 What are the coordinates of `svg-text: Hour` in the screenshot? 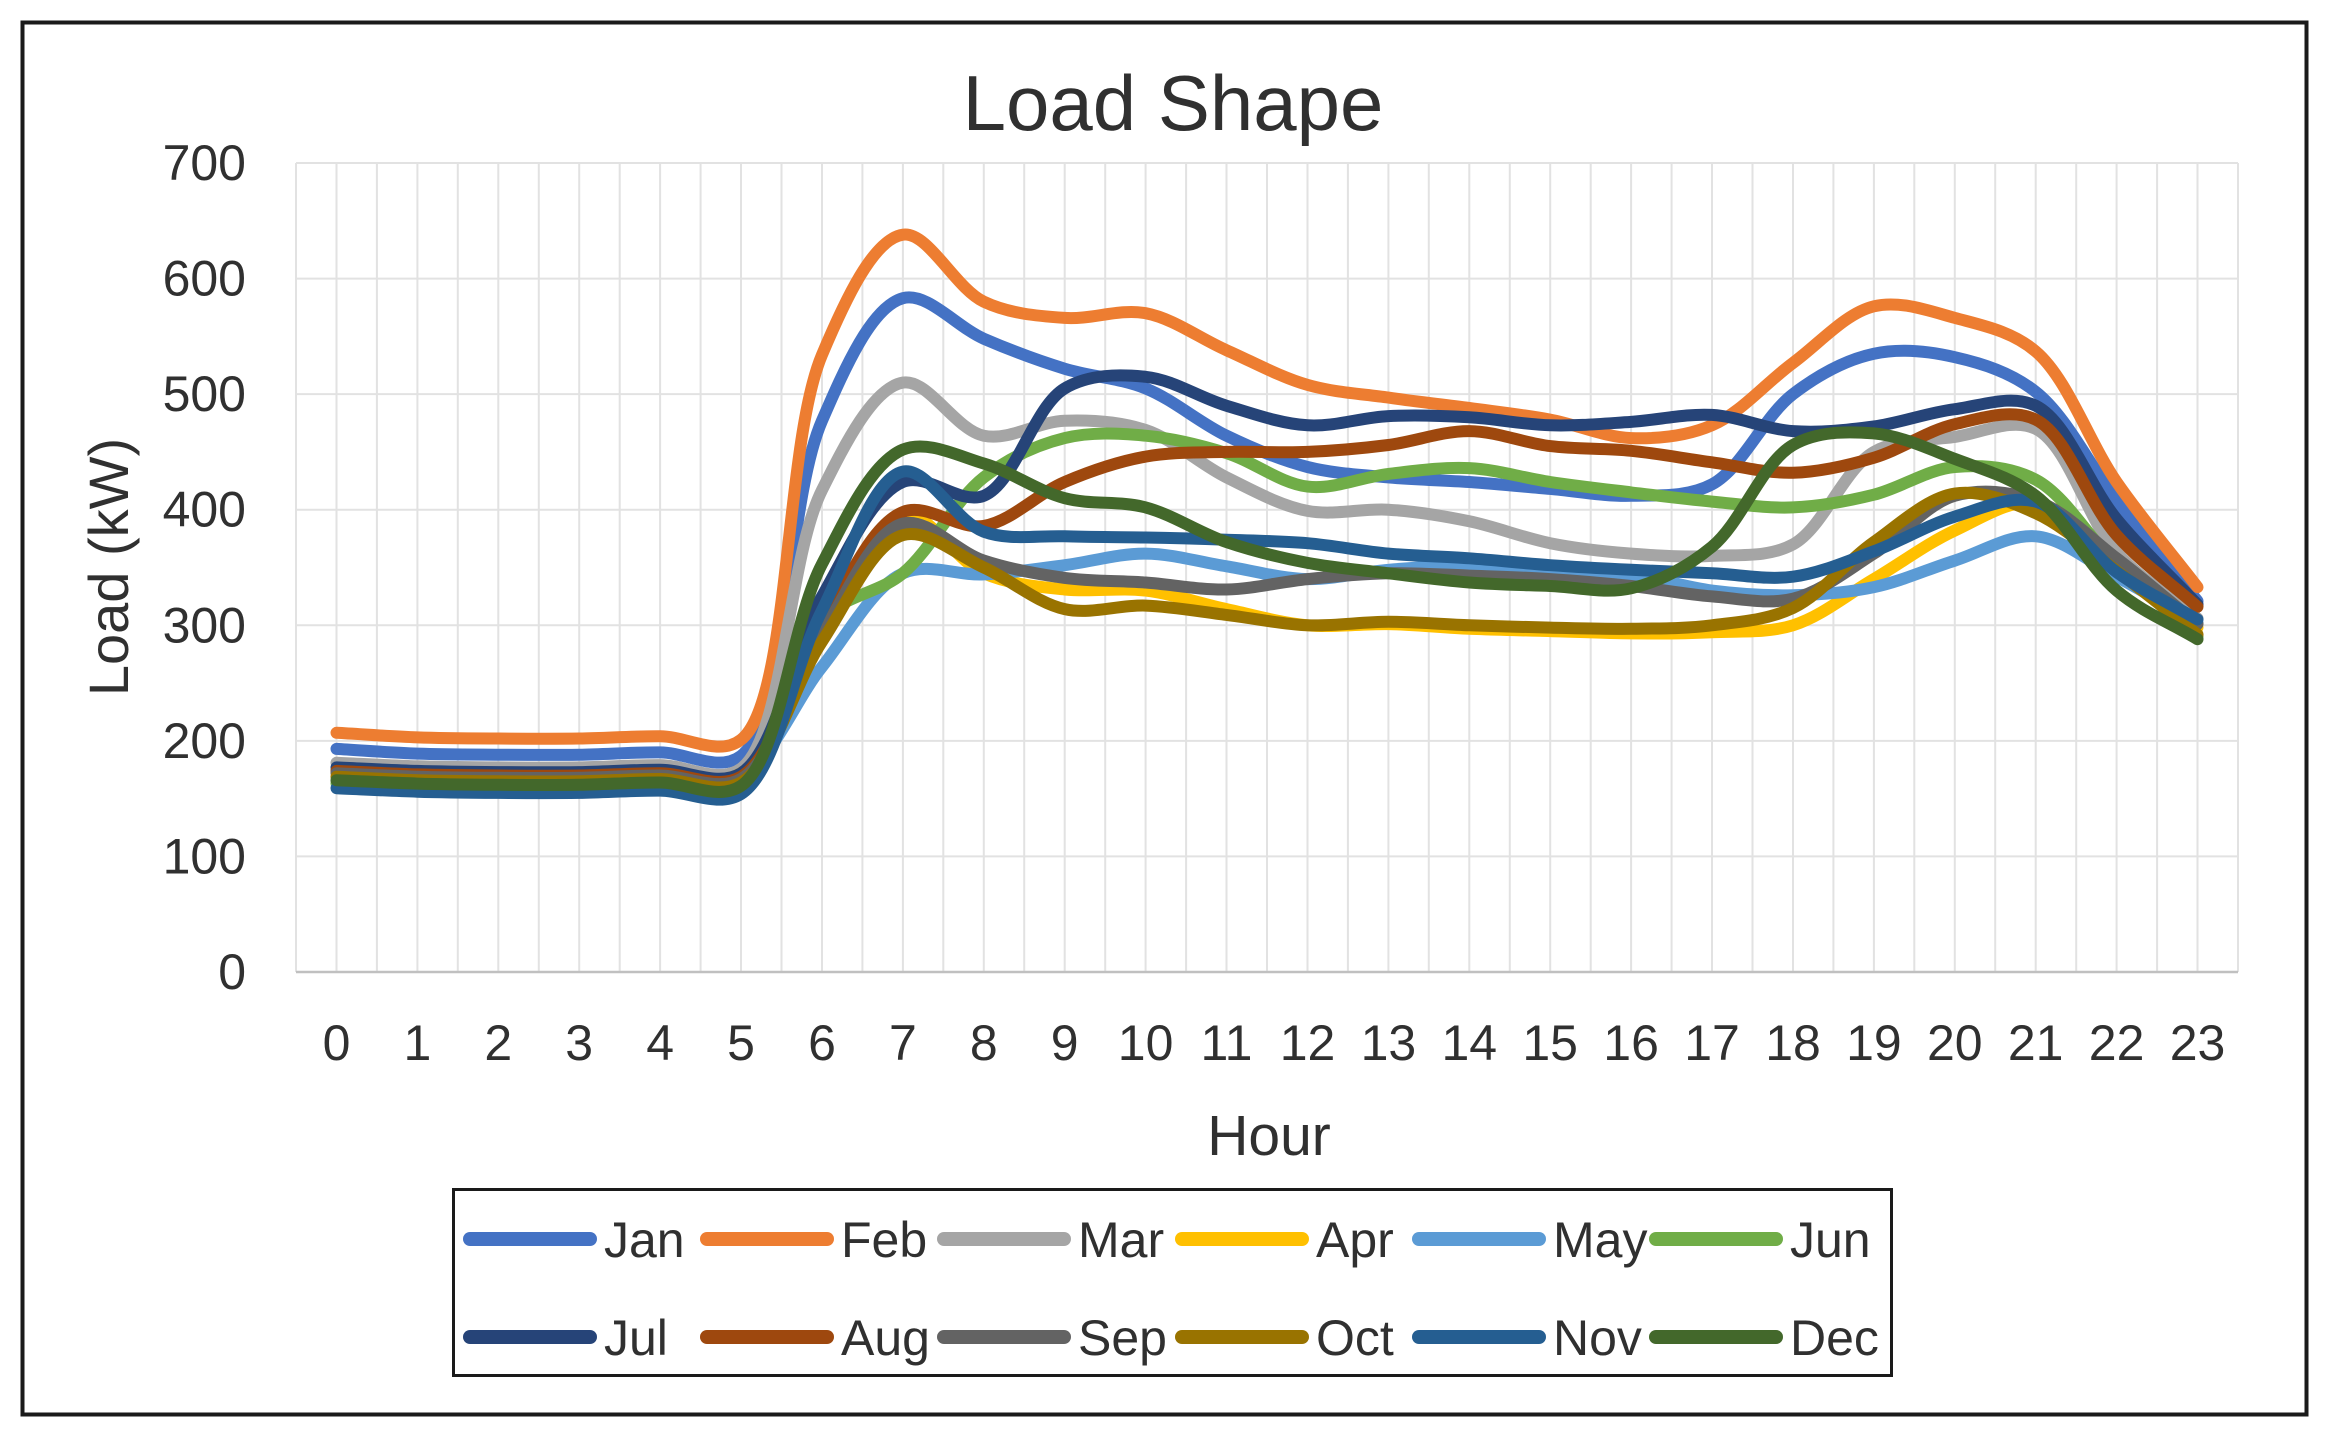 It's located at (1269, 1136).